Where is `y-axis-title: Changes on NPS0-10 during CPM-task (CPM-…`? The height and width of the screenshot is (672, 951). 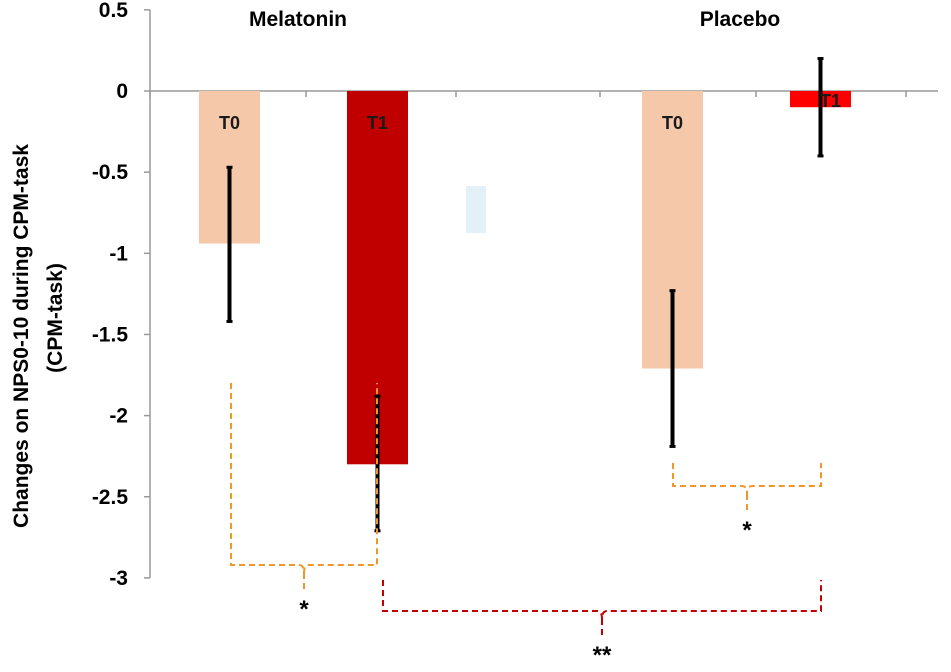
y-axis-title: Changes on NPS0-10 during CPM-task (CPM-… is located at coordinates (38, 336).